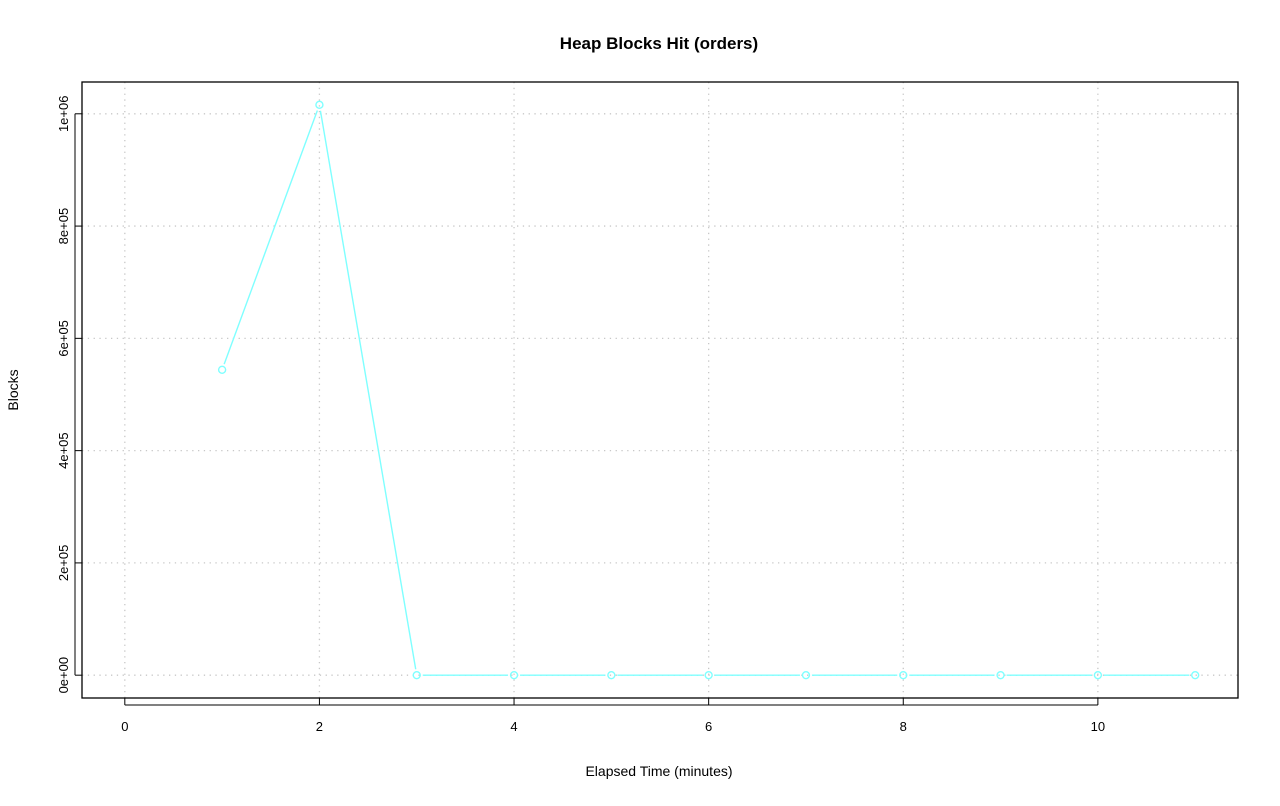  What do you see at coordinates (708, 726) in the screenshot?
I see `x-tick-label: 6` at bounding box center [708, 726].